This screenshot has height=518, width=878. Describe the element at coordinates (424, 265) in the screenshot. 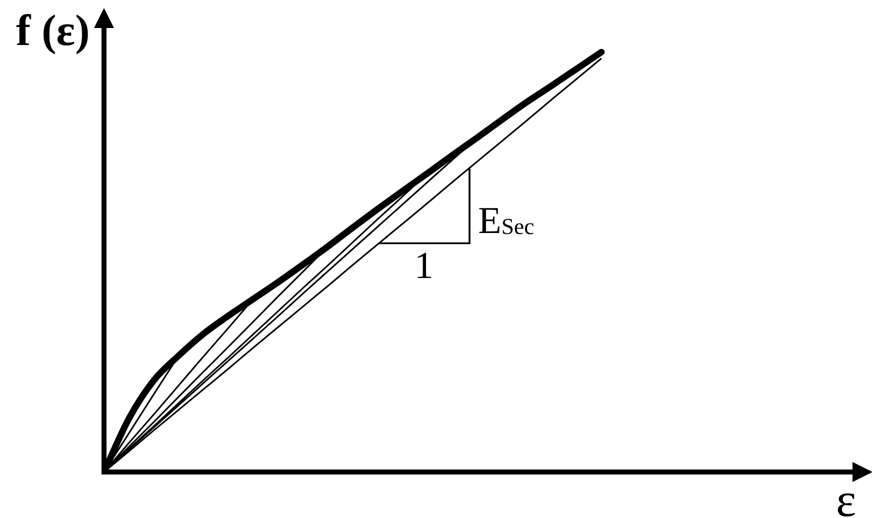

I see `annotation: 1` at that location.